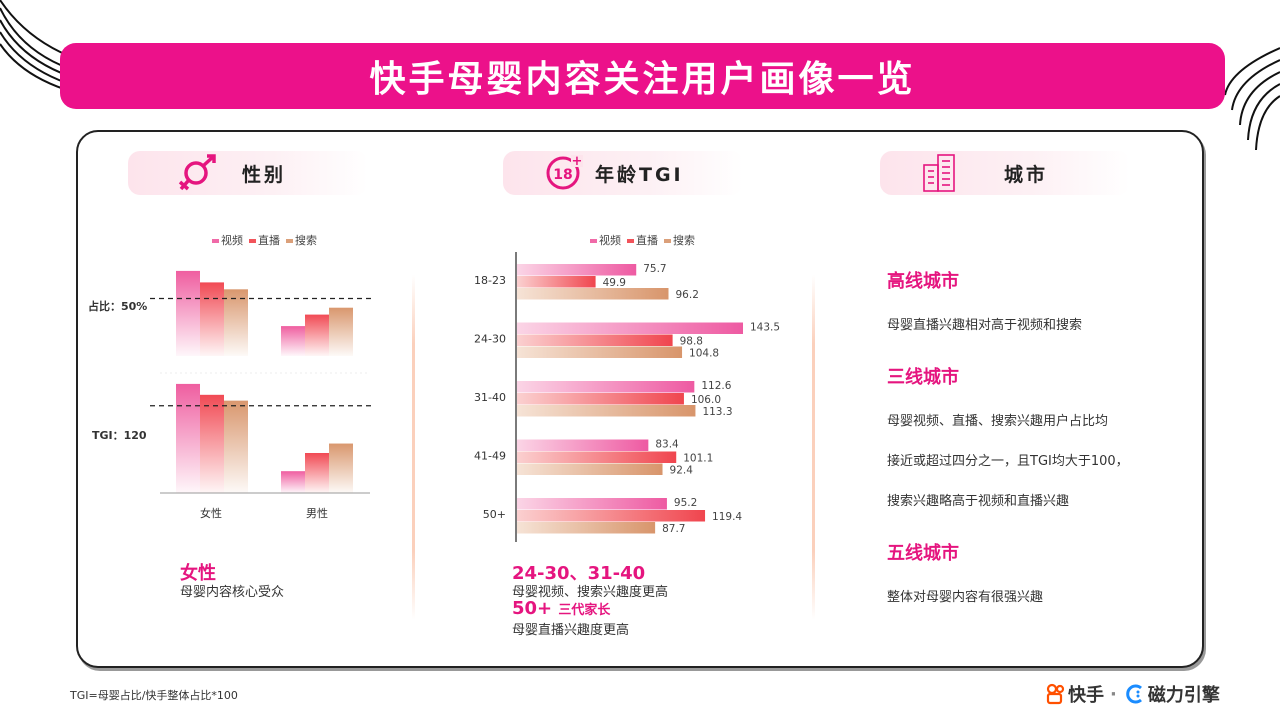 This screenshot has width=1280, height=720. I want to click on gender-header: 性别, so click(248, 173).